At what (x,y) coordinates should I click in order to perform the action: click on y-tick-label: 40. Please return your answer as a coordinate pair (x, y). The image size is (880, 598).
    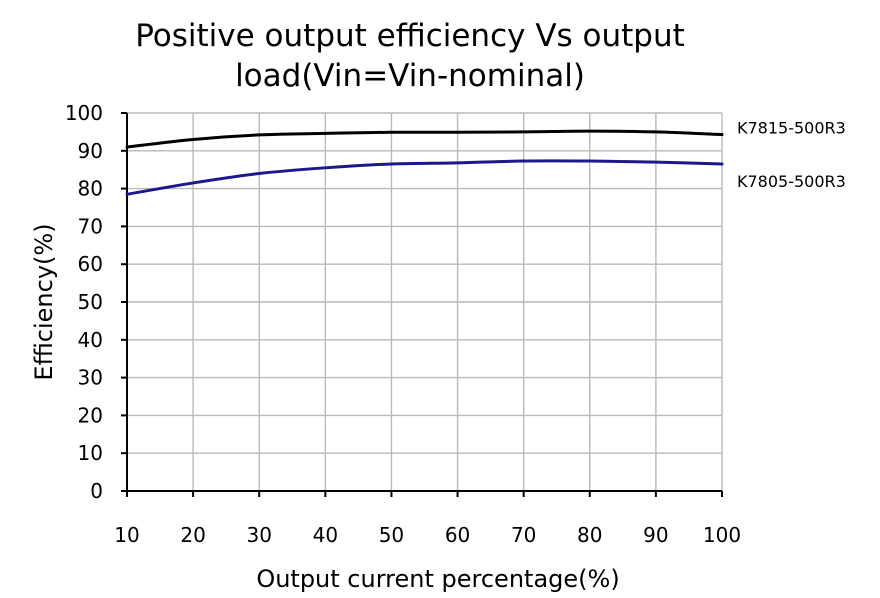
    Looking at the image, I should click on (90, 340).